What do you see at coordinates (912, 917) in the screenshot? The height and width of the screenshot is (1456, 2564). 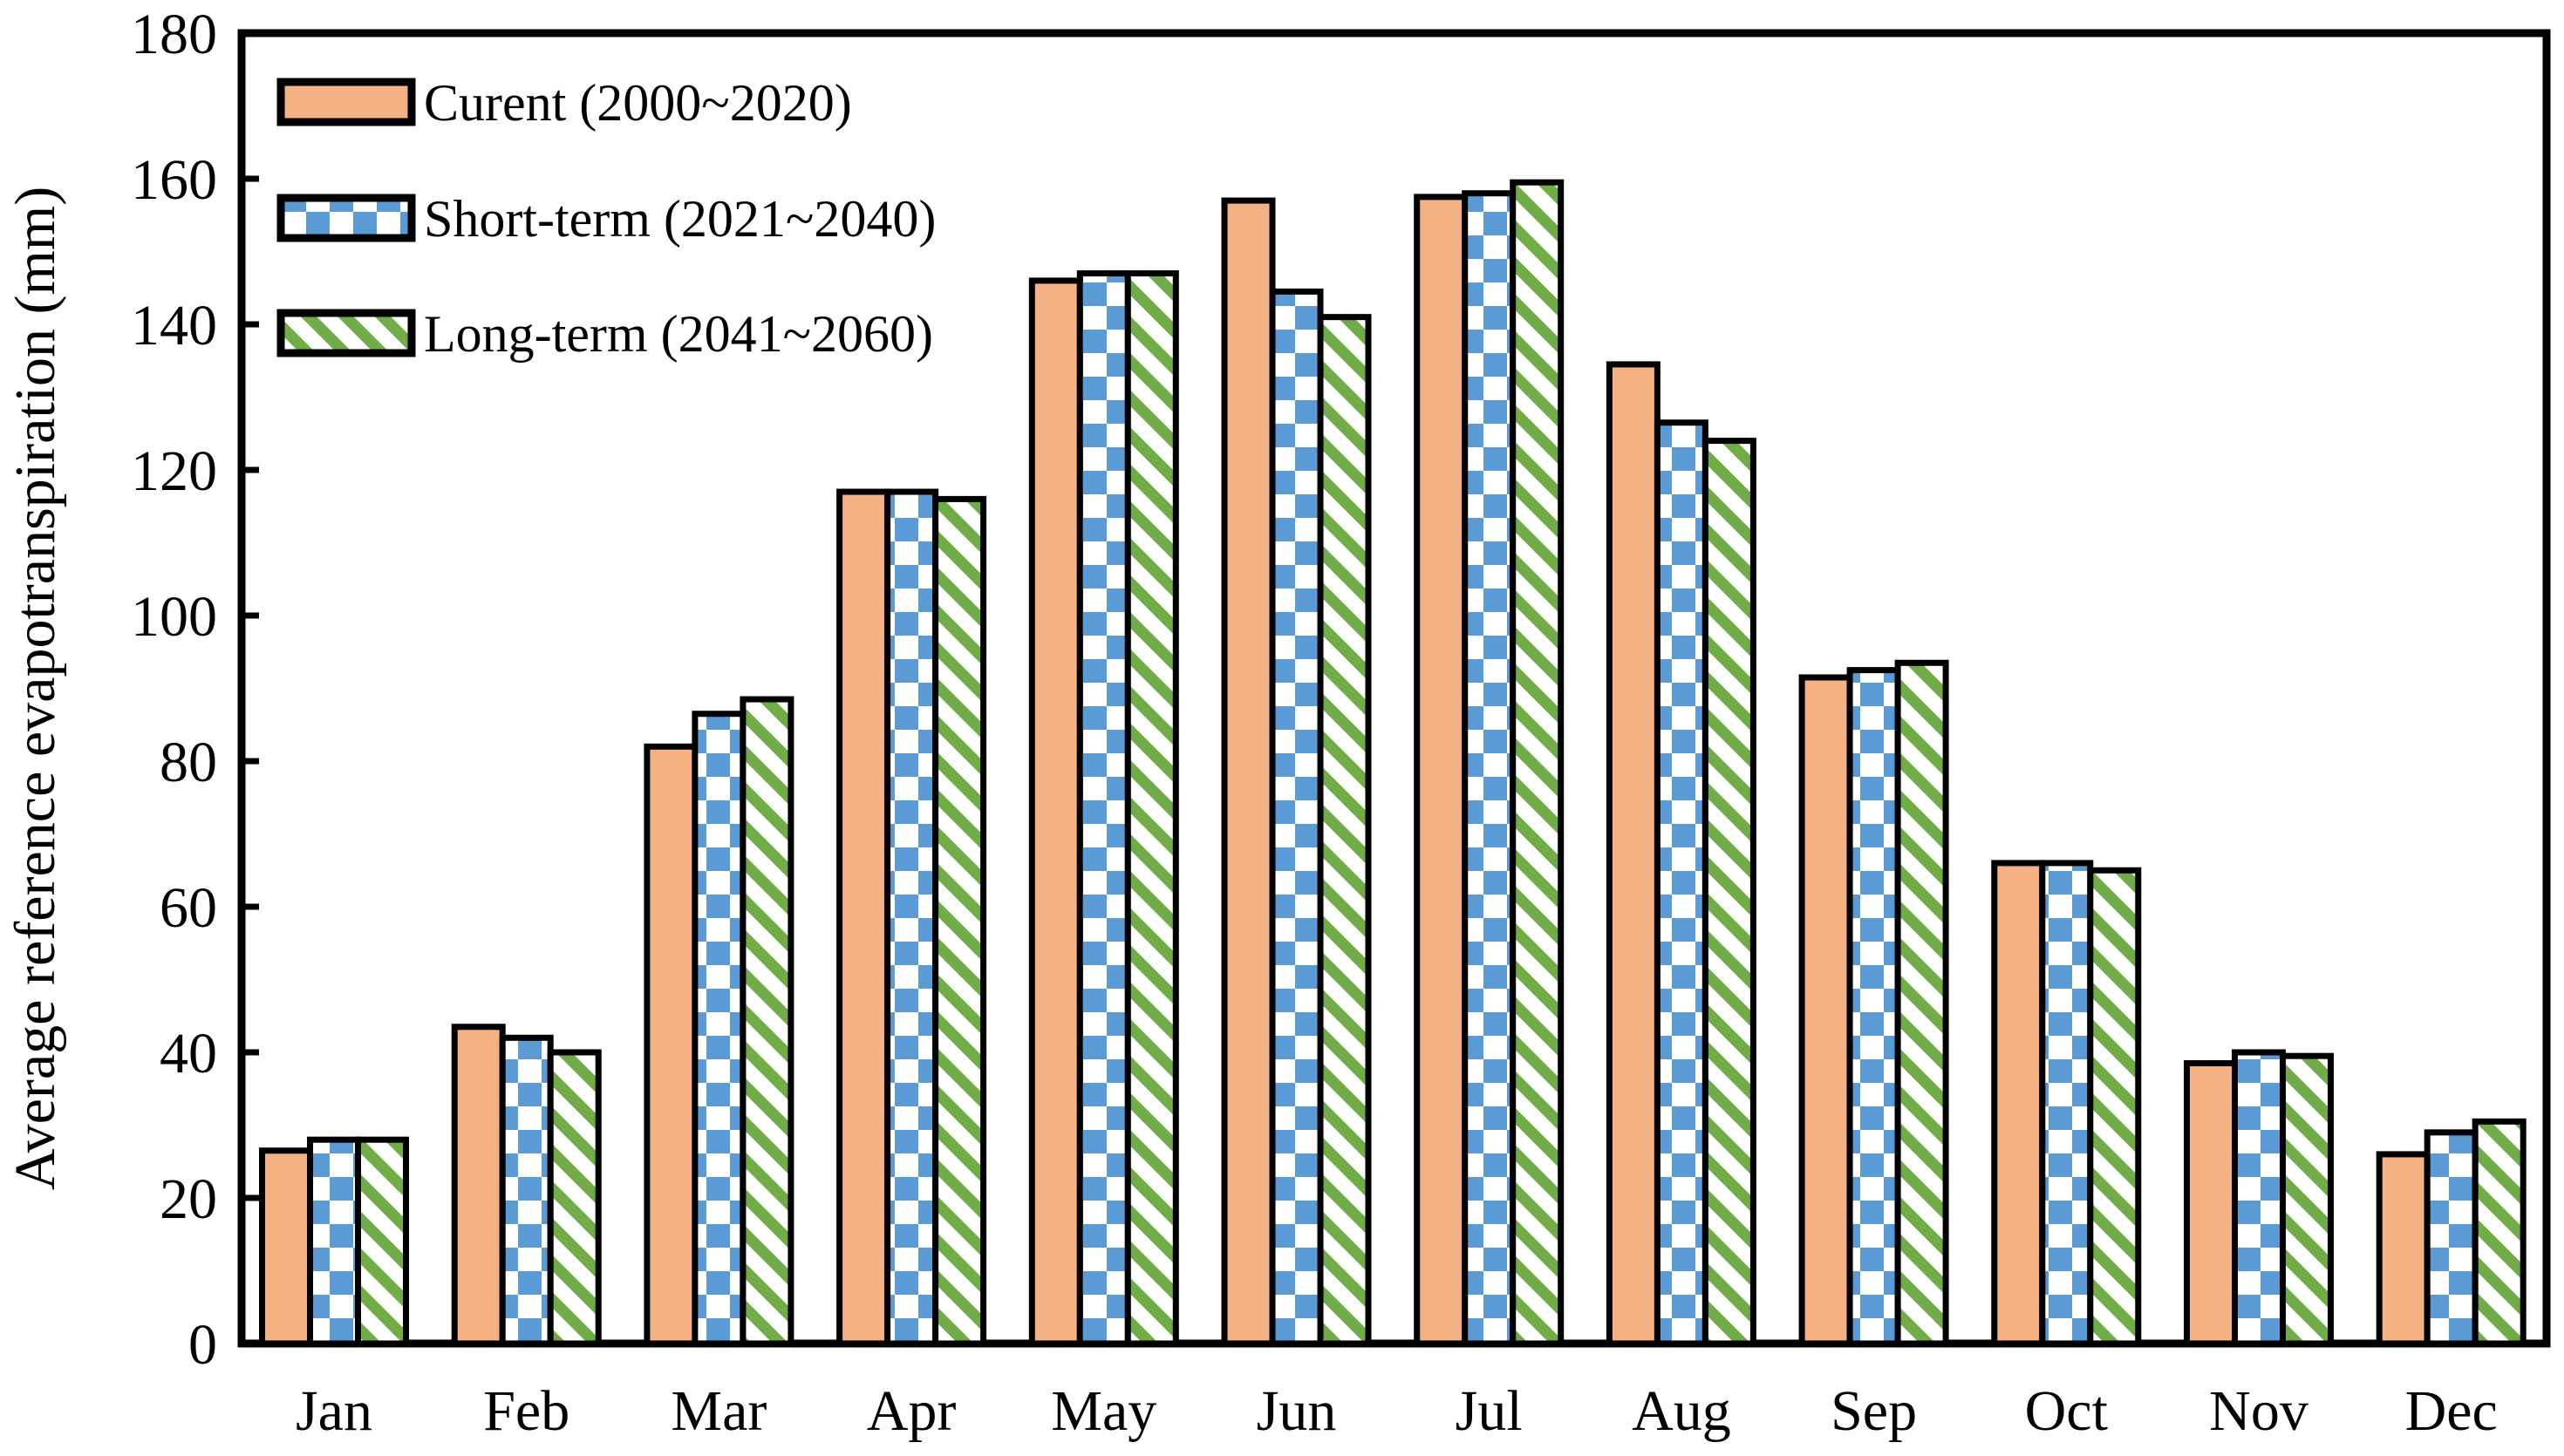 I see `bar-apr-series2` at bounding box center [912, 917].